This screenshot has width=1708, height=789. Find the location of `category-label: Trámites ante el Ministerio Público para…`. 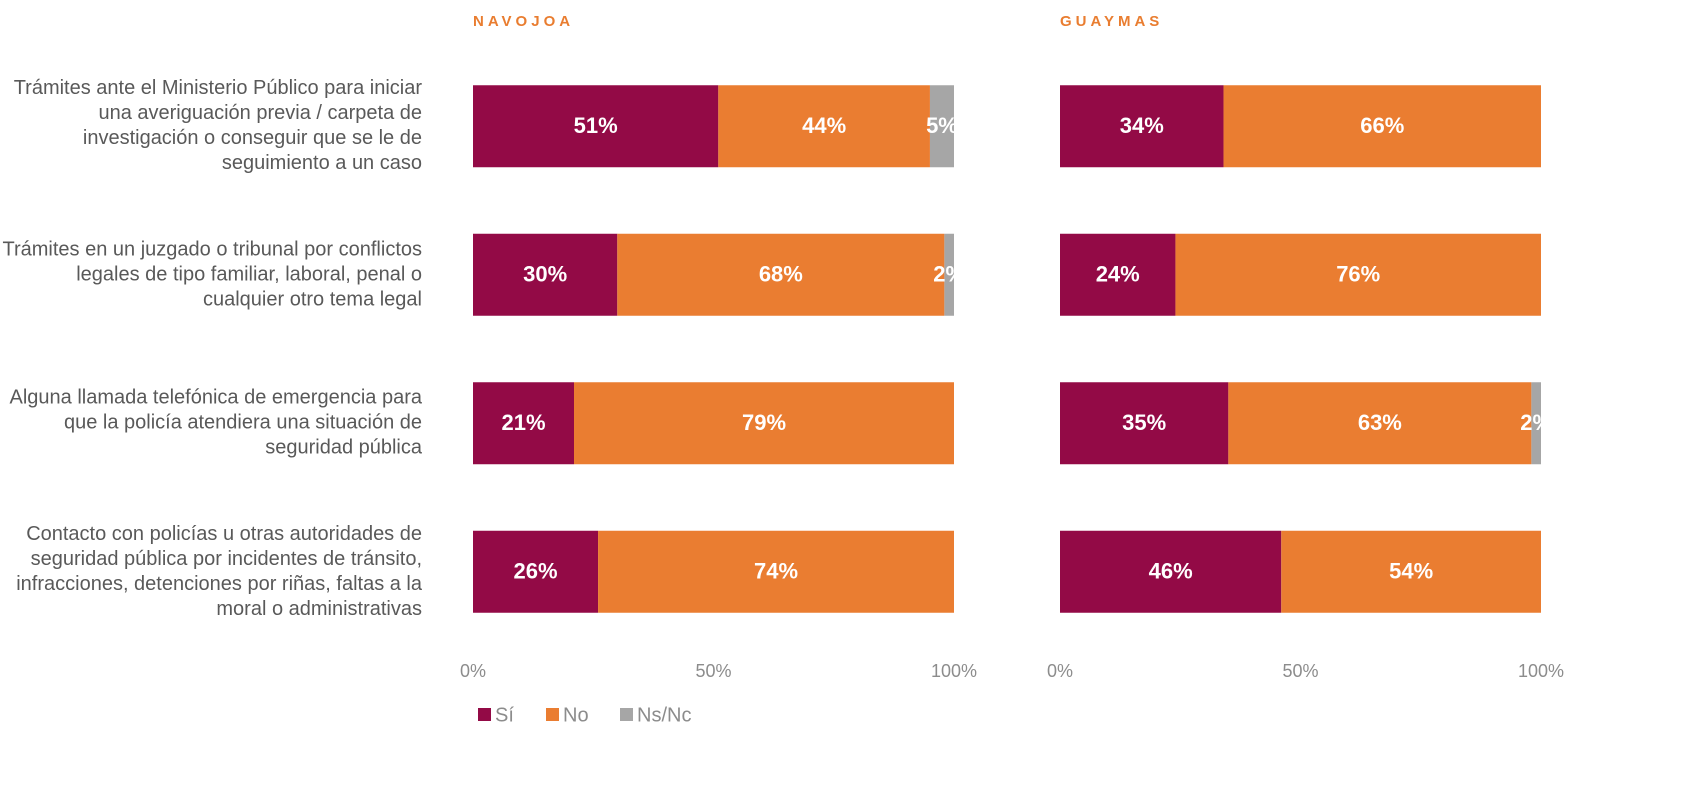

category-label: Trámites ante el Ministerio Público para… is located at coordinates (217, 126).